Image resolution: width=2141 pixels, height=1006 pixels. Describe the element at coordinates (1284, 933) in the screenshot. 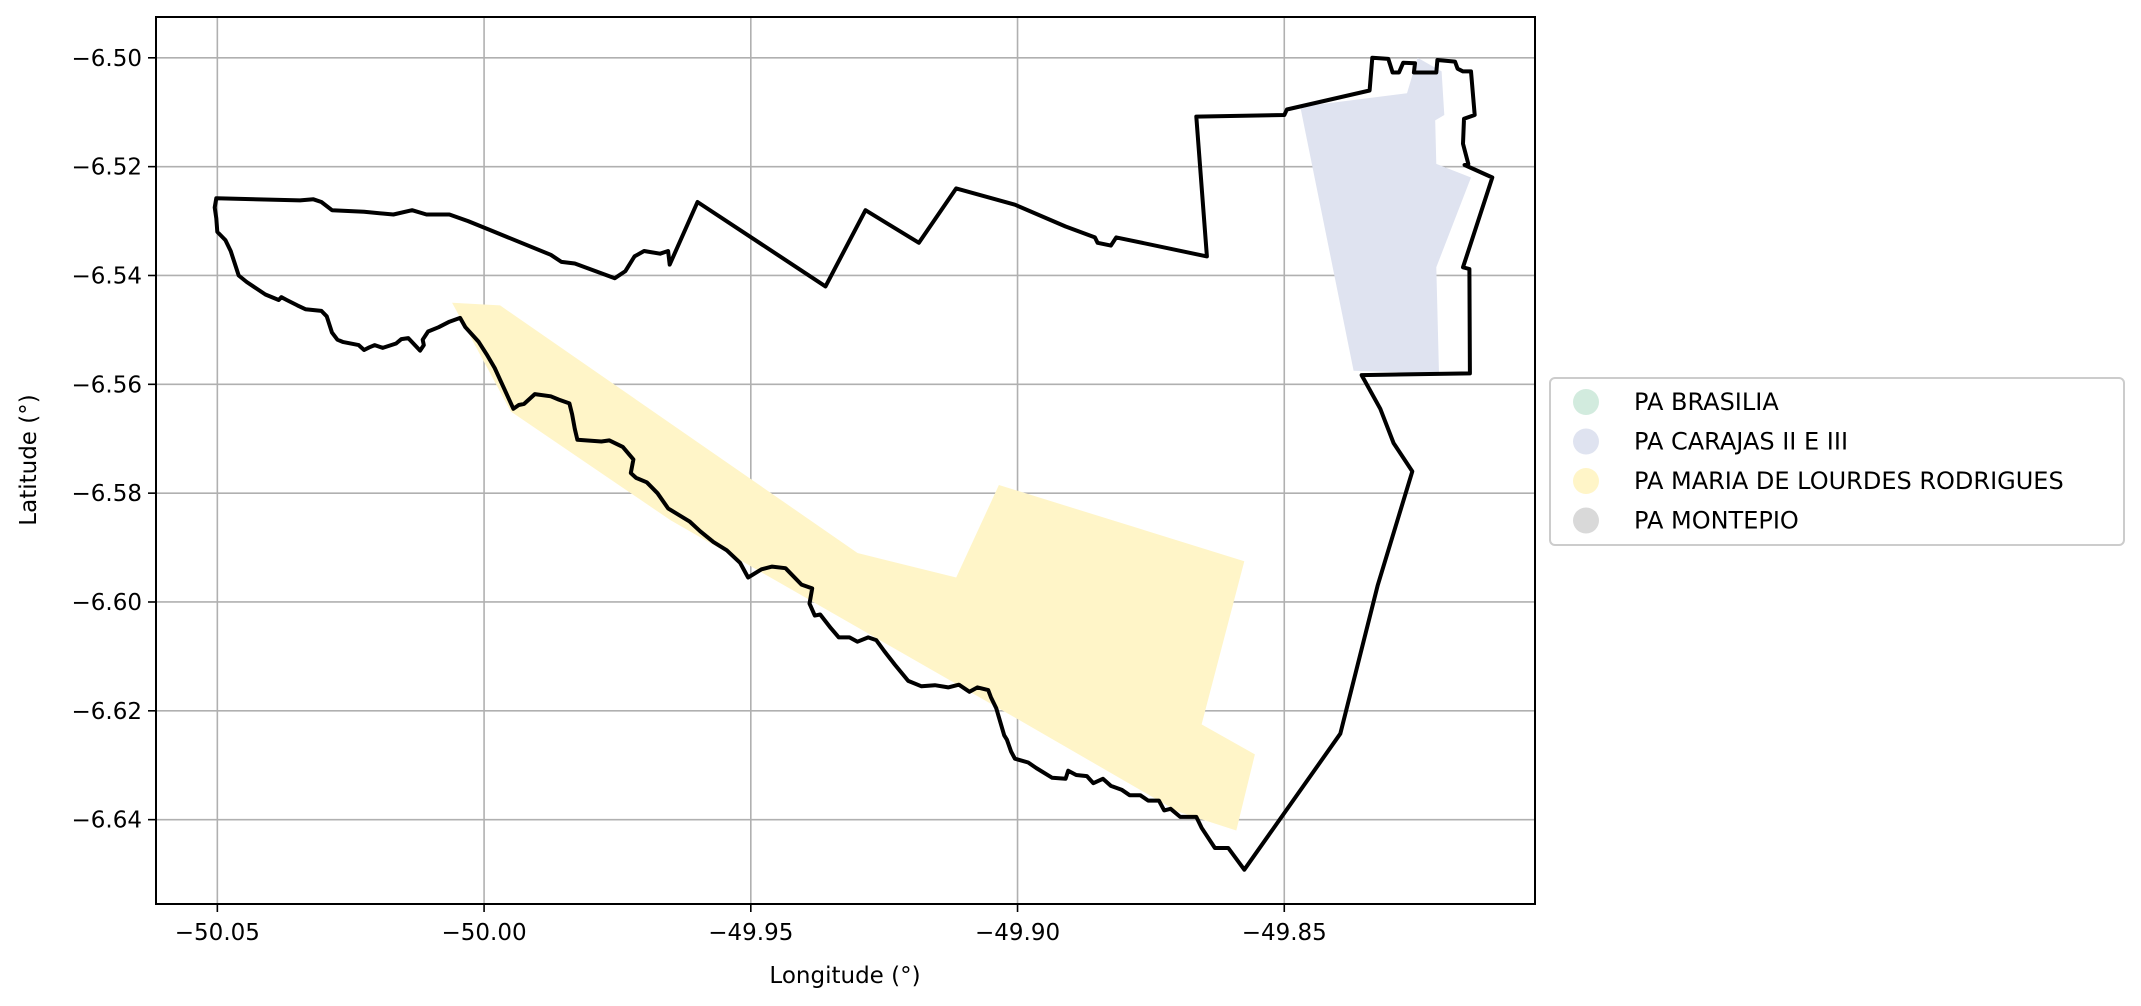

I see `x-tick-label: −49.85` at that location.